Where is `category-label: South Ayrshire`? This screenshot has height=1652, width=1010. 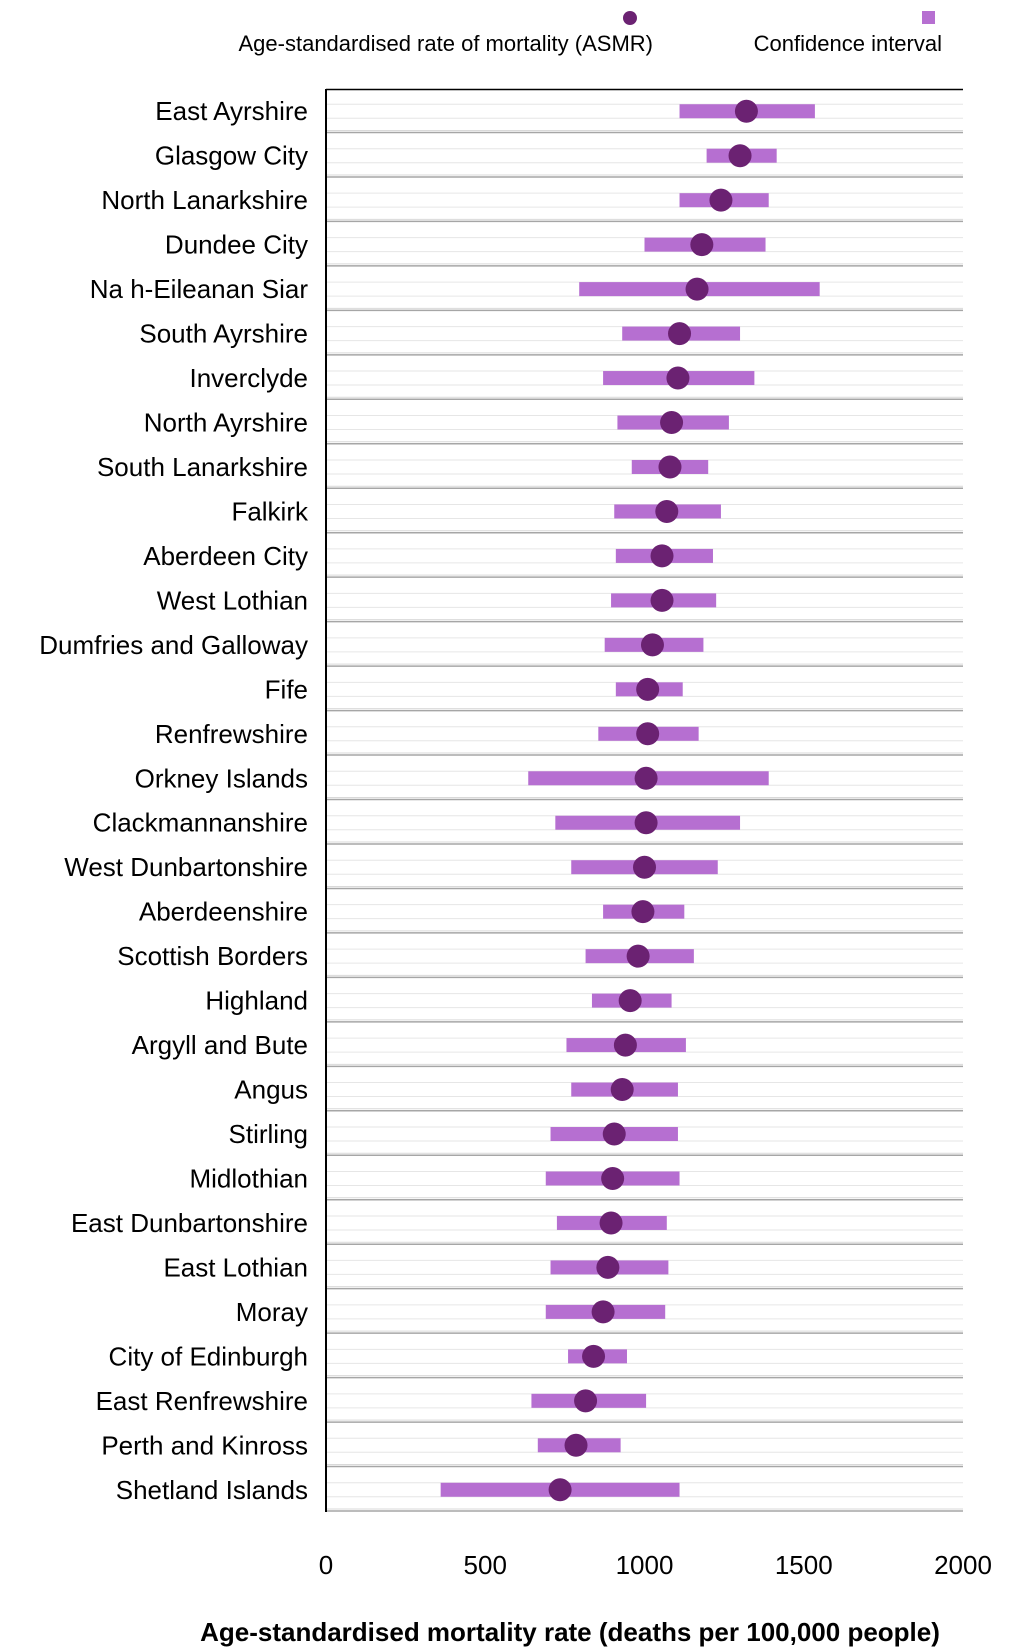 category-label: South Ayrshire is located at coordinates (223, 334).